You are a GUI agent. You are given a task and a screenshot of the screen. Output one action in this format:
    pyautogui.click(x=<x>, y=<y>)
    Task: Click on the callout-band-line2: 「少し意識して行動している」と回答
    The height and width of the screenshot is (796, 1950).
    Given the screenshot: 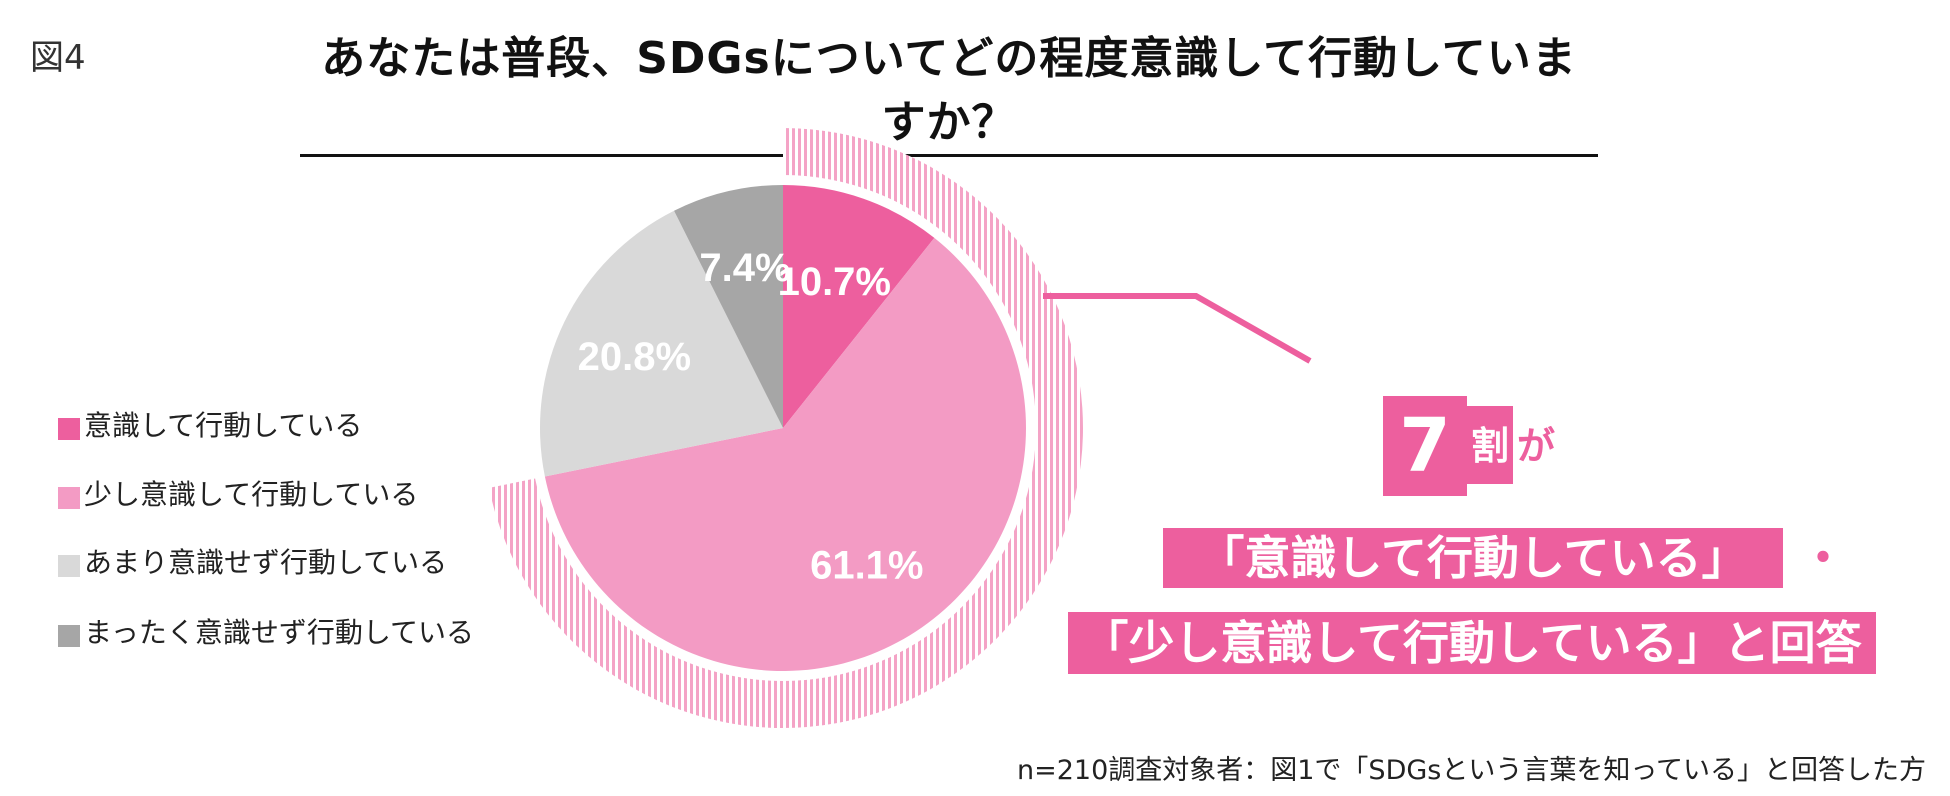 What is the action you would take?
    pyautogui.click(x=1472, y=643)
    